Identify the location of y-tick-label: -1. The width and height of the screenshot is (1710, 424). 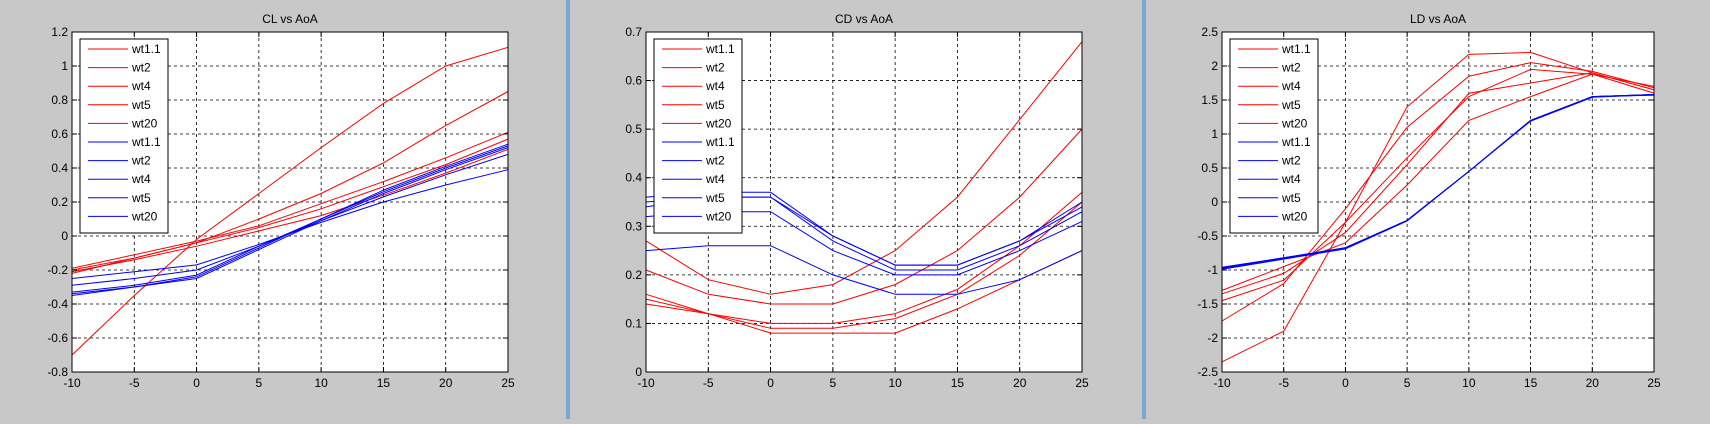
(1212, 270).